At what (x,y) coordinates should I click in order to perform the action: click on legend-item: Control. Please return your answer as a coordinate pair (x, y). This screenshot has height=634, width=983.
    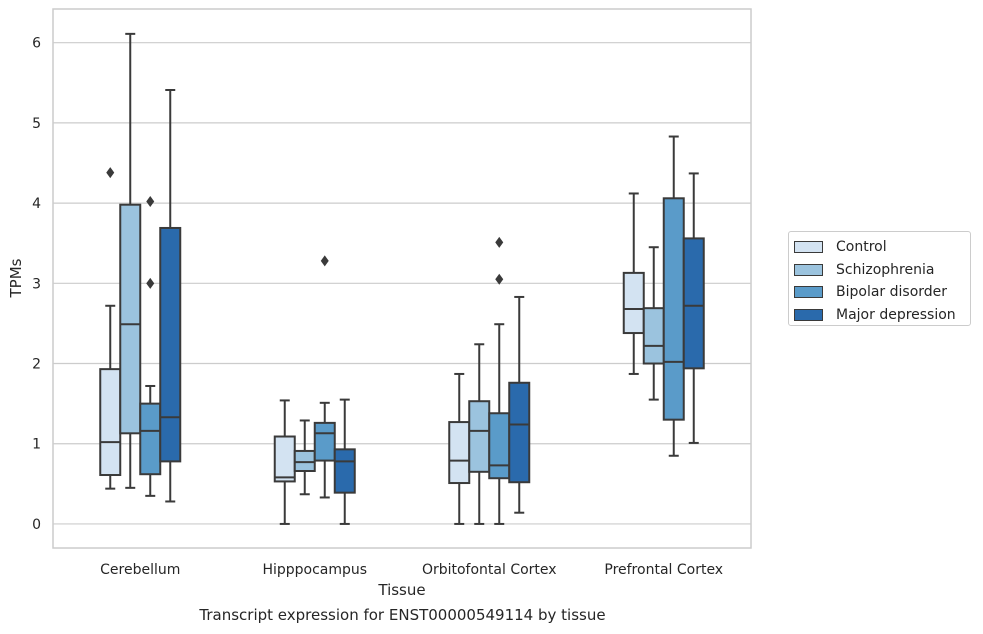
    Looking at the image, I should click on (882, 247).